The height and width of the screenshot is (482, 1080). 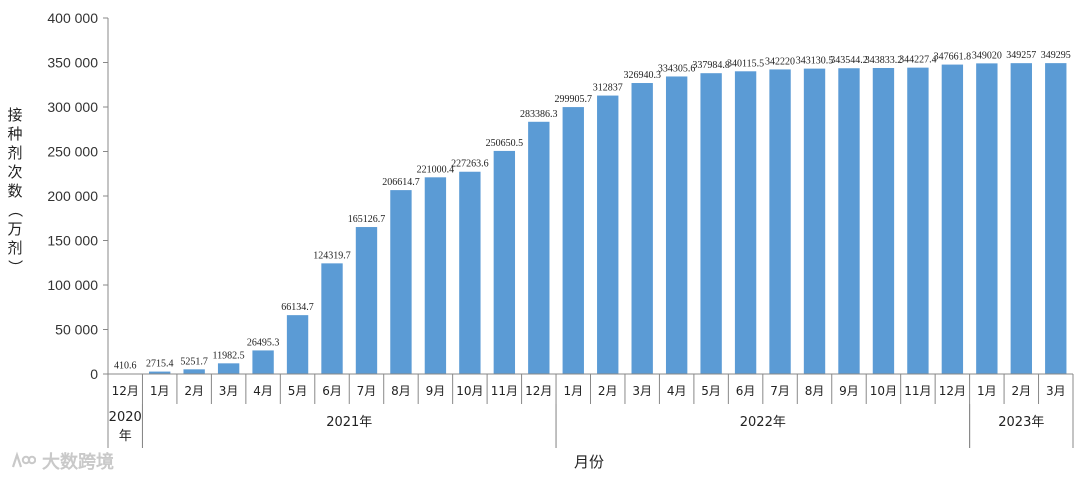 I want to click on data-label: 283386.3, so click(x=539, y=114).